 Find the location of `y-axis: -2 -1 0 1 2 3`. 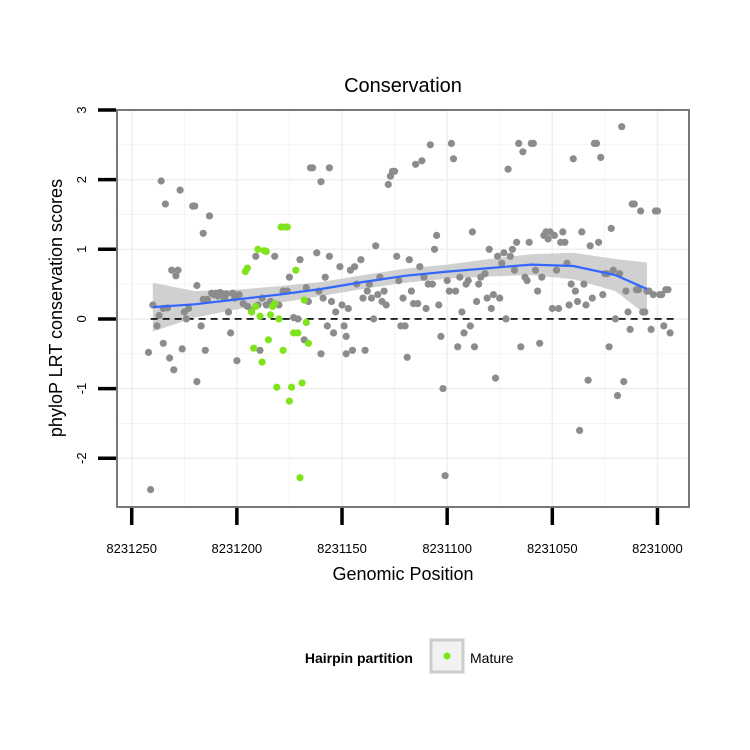

y-axis: -2 -1 0 1 2 3 is located at coordinates (95, 285).